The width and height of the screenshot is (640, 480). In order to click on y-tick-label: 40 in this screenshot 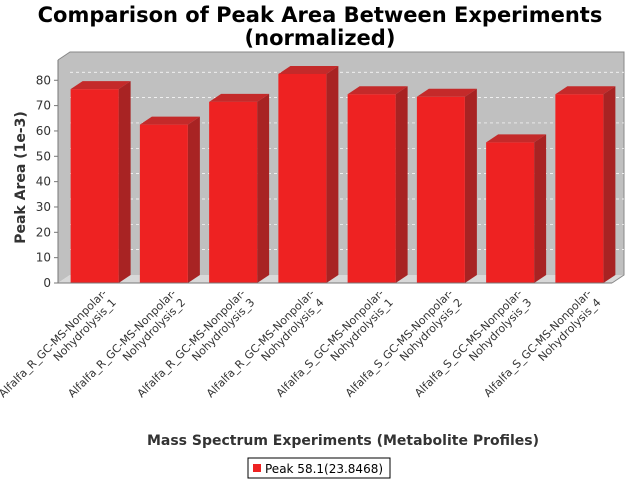, I will do `click(43, 182)`.